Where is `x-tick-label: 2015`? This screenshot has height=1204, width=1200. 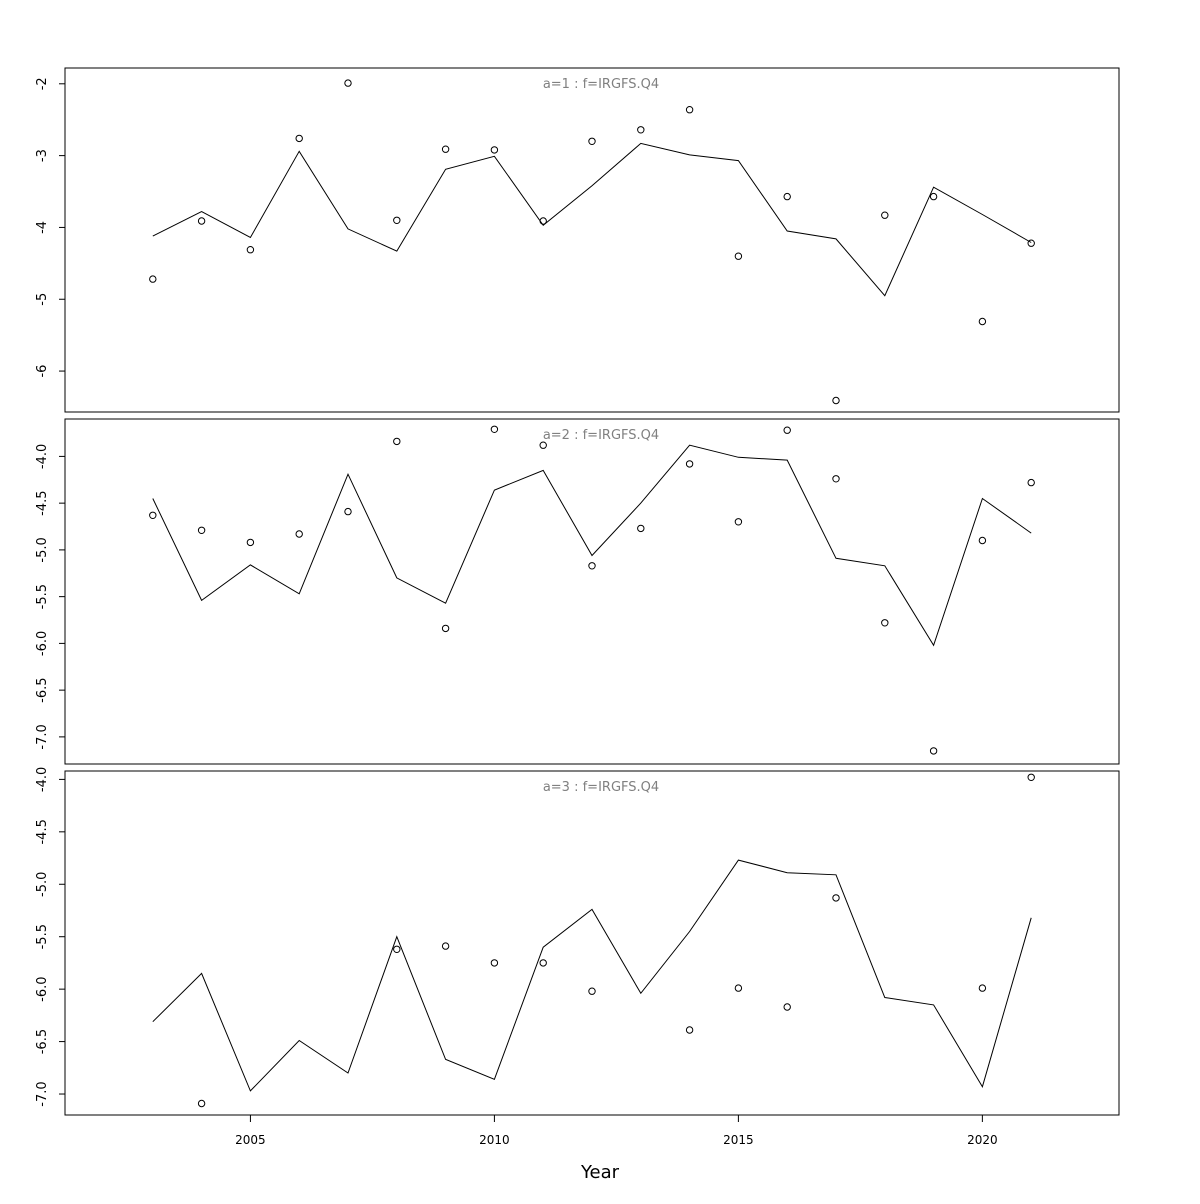
x-tick-label: 2015 is located at coordinates (738, 1140).